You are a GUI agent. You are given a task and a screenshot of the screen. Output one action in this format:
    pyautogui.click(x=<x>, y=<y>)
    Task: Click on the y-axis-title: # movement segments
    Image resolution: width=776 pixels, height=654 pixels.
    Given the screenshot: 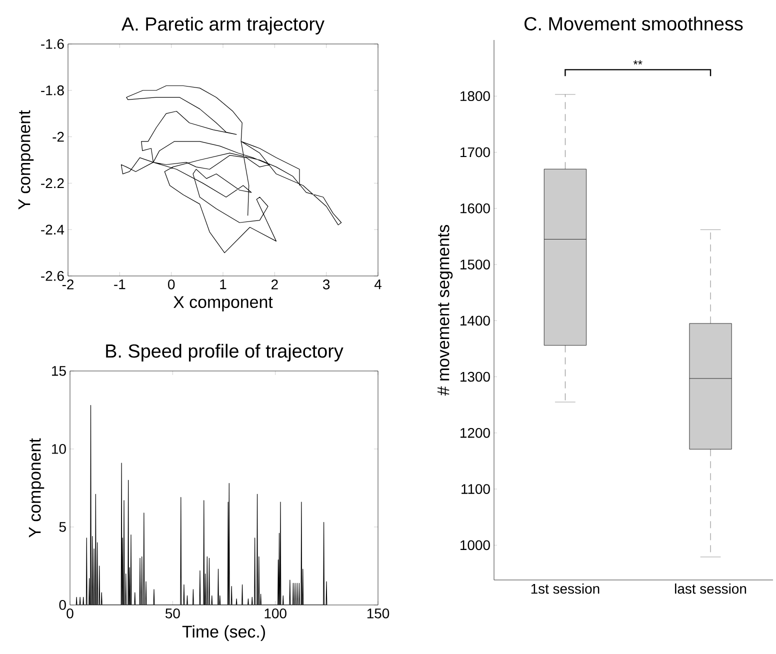 What is the action you would take?
    pyautogui.click(x=445, y=310)
    